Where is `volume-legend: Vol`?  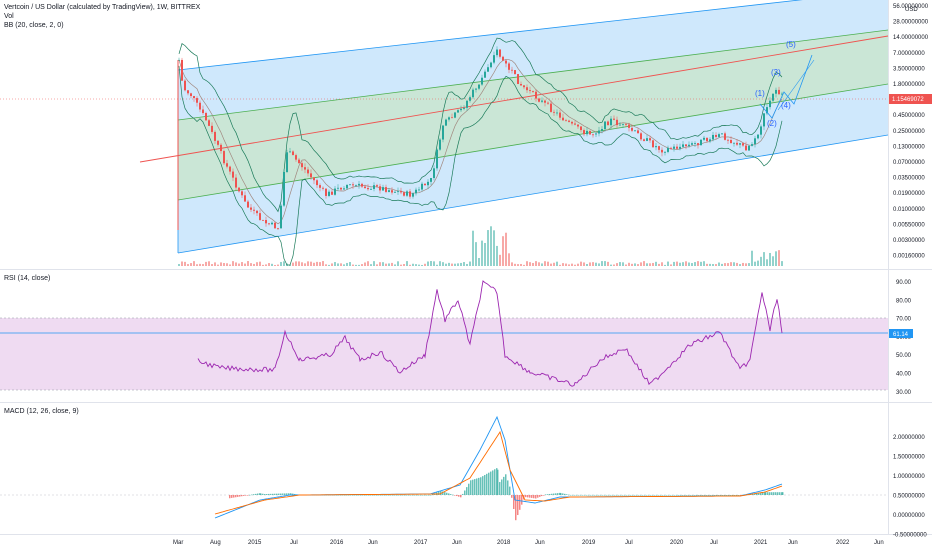 volume-legend: Vol is located at coordinates (9, 16).